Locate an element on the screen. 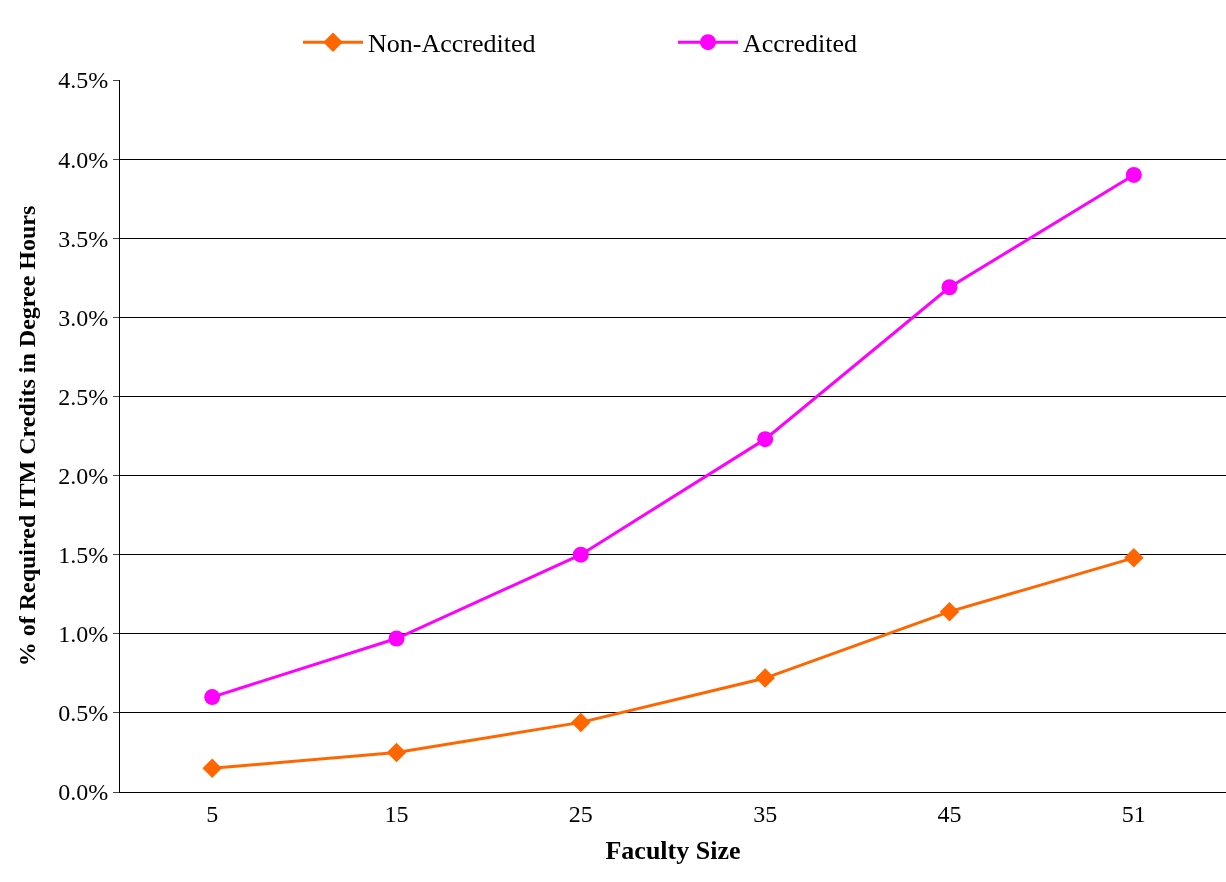 The image size is (1226, 882). y-tick-label: 0.0% is located at coordinates (83, 792).